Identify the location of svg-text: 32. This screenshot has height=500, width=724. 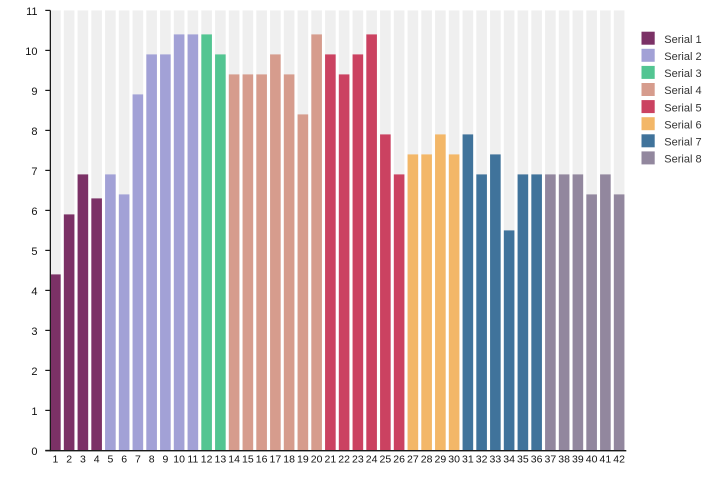
(482, 459).